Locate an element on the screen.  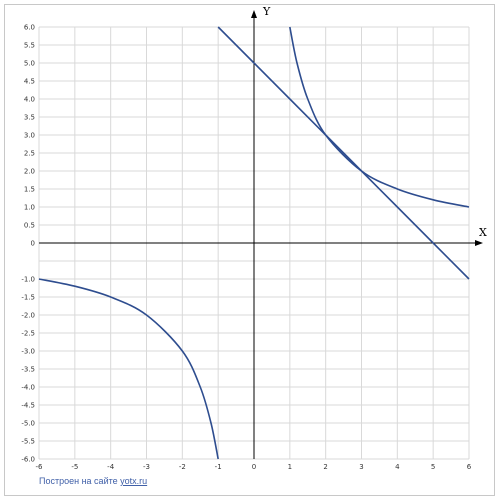
x-tick-label: 6 is located at coordinates (469, 467).